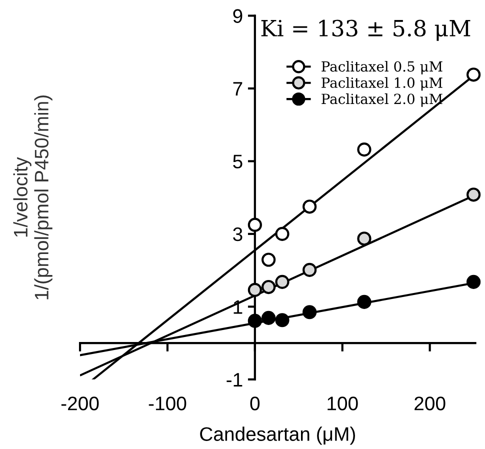 The height and width of the screenshot is (449, 485). What do you see at coordinates (237, 89) in the screenshot?
I see `y-tick-label: 7` at bounding box center [237, 89].